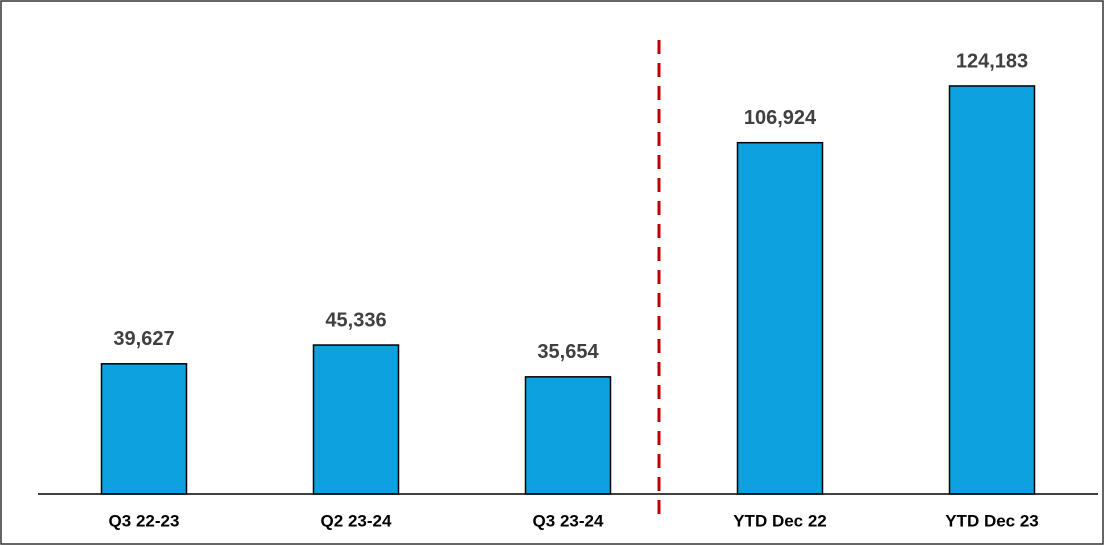  I want to click on data-label: 124,183, so click(992, 61).